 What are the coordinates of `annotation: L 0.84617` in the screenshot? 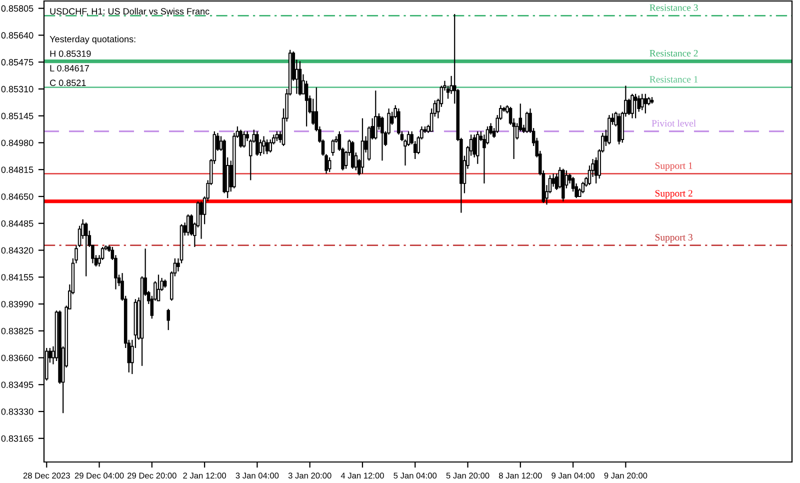 It's located at (69, 68).